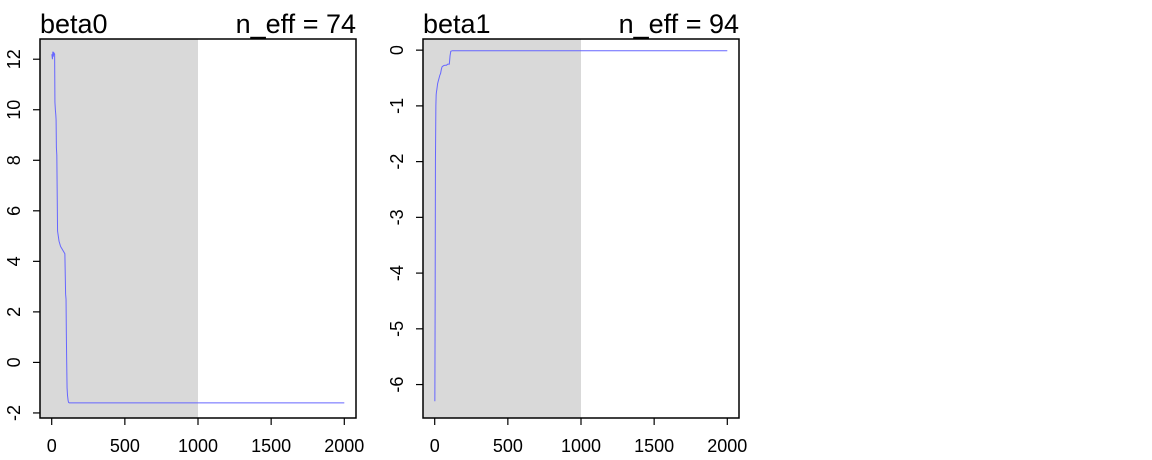 The width and height of the screenshot is (1152, 460). Describe the element at coordinates (14, 261) in the screenshot. I see `y-tick-label: 4` at that location.